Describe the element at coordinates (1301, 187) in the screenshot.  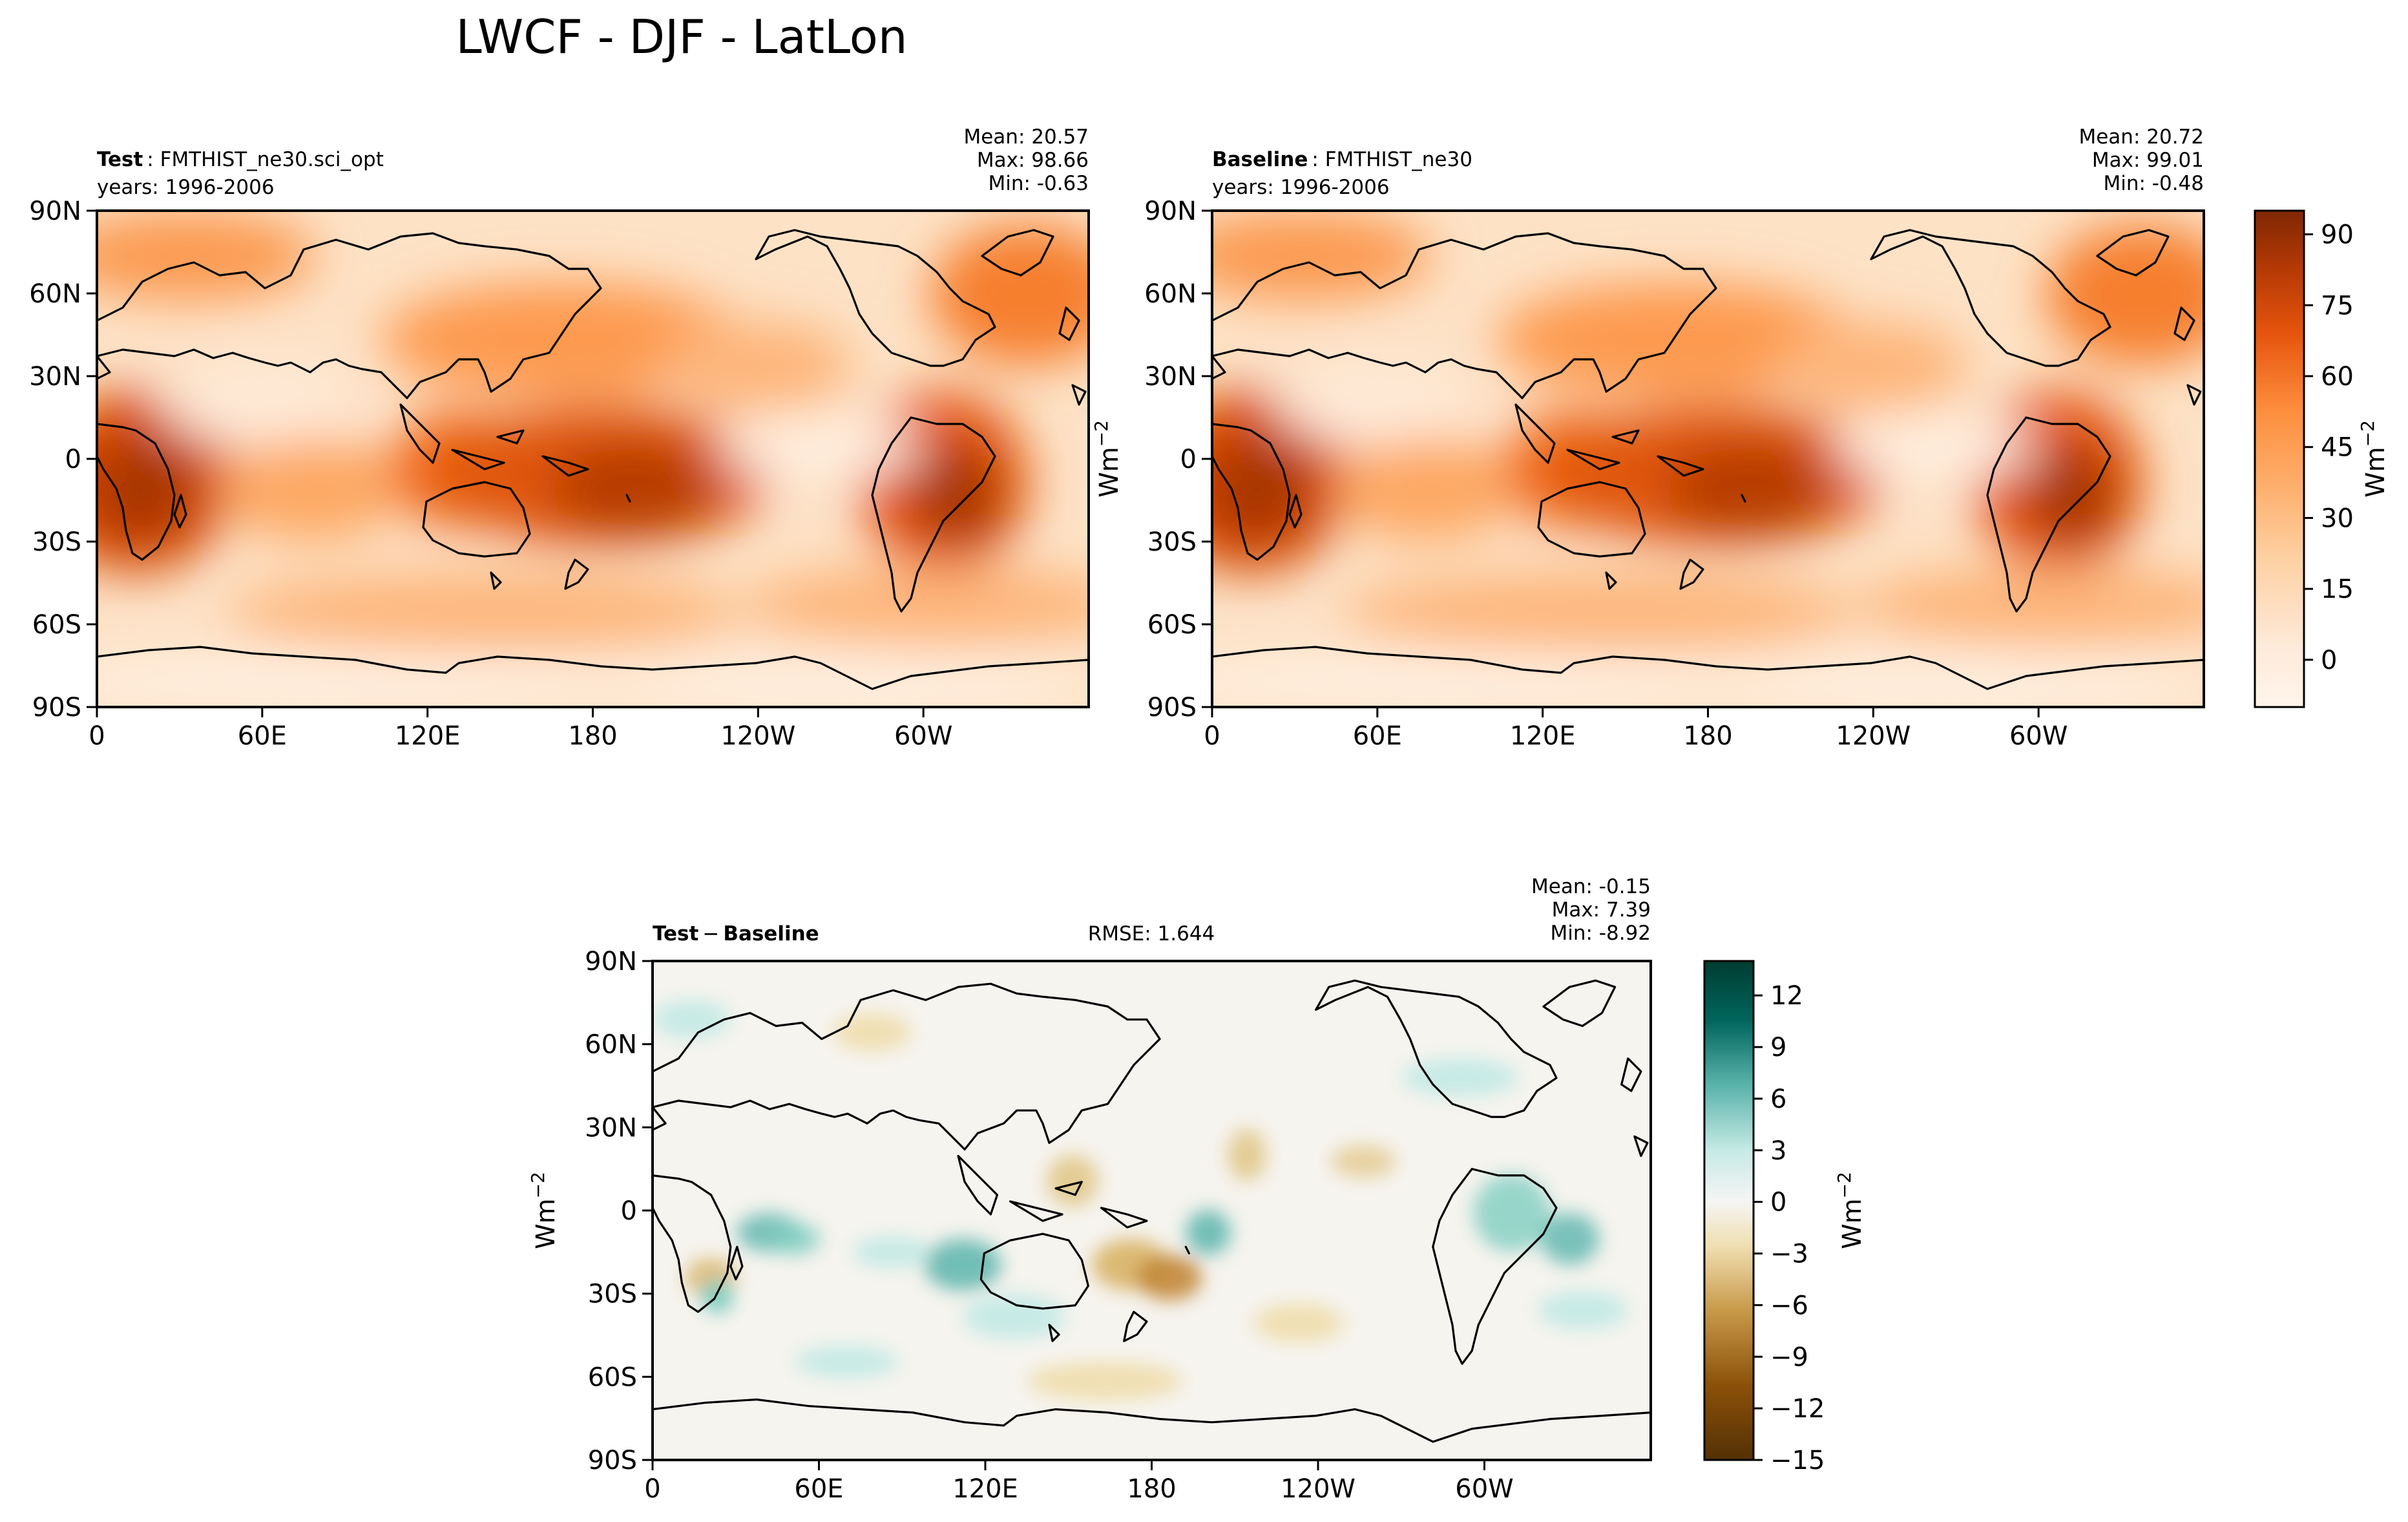
I see `baseline-years: years: 1996-2006` at that location.